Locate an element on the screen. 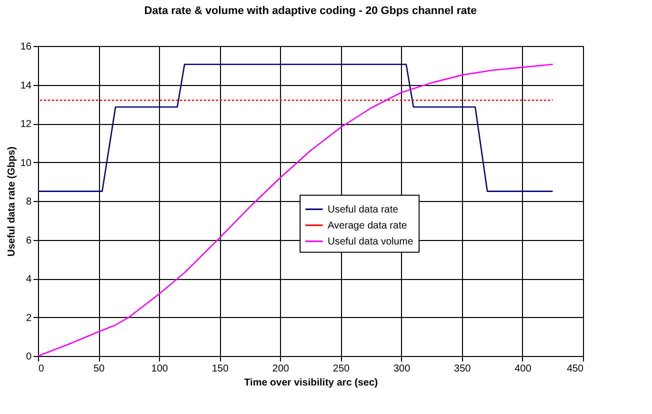 This screenshot has width=652, height=414. y-tick-label: 0 is located at coordinates (29, 357).